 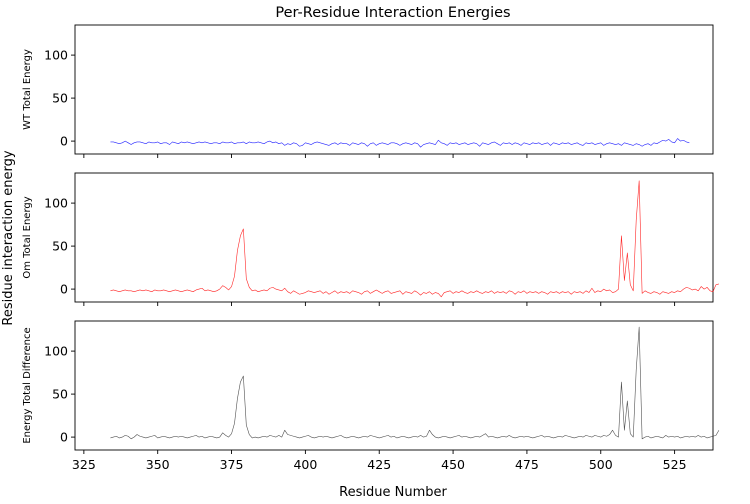 What do you see at coordinates (675, 464) in the screenshot?
I see `x-tick-label: 525` at bounding box center [675, 464].